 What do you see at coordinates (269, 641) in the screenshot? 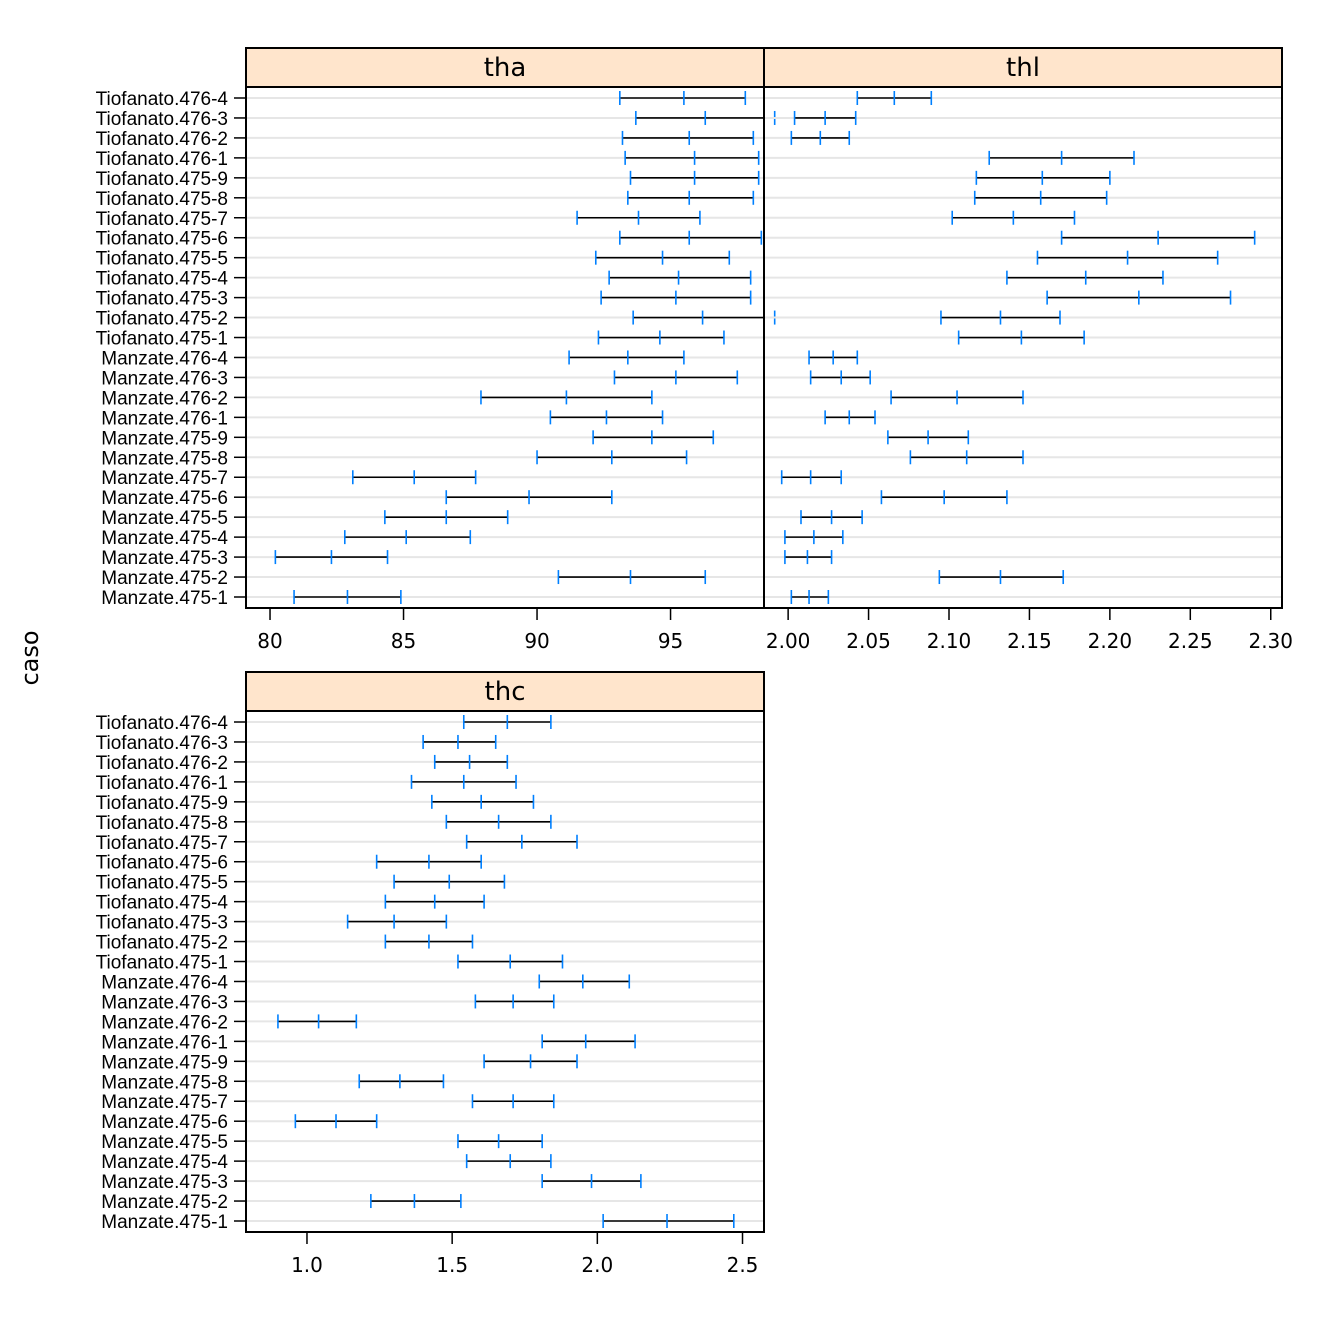
I see `x-tick-label: 80` at bounding box center [269, 641].